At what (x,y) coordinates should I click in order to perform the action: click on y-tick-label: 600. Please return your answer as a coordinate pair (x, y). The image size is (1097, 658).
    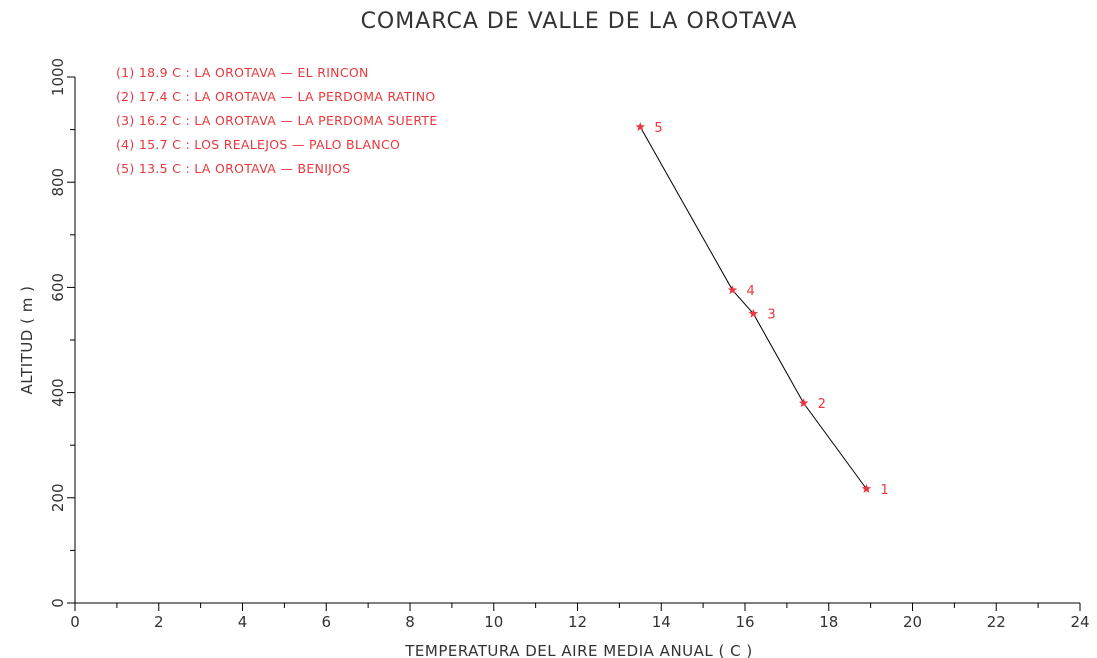
    Looking at the image, I should click on (58, 287).